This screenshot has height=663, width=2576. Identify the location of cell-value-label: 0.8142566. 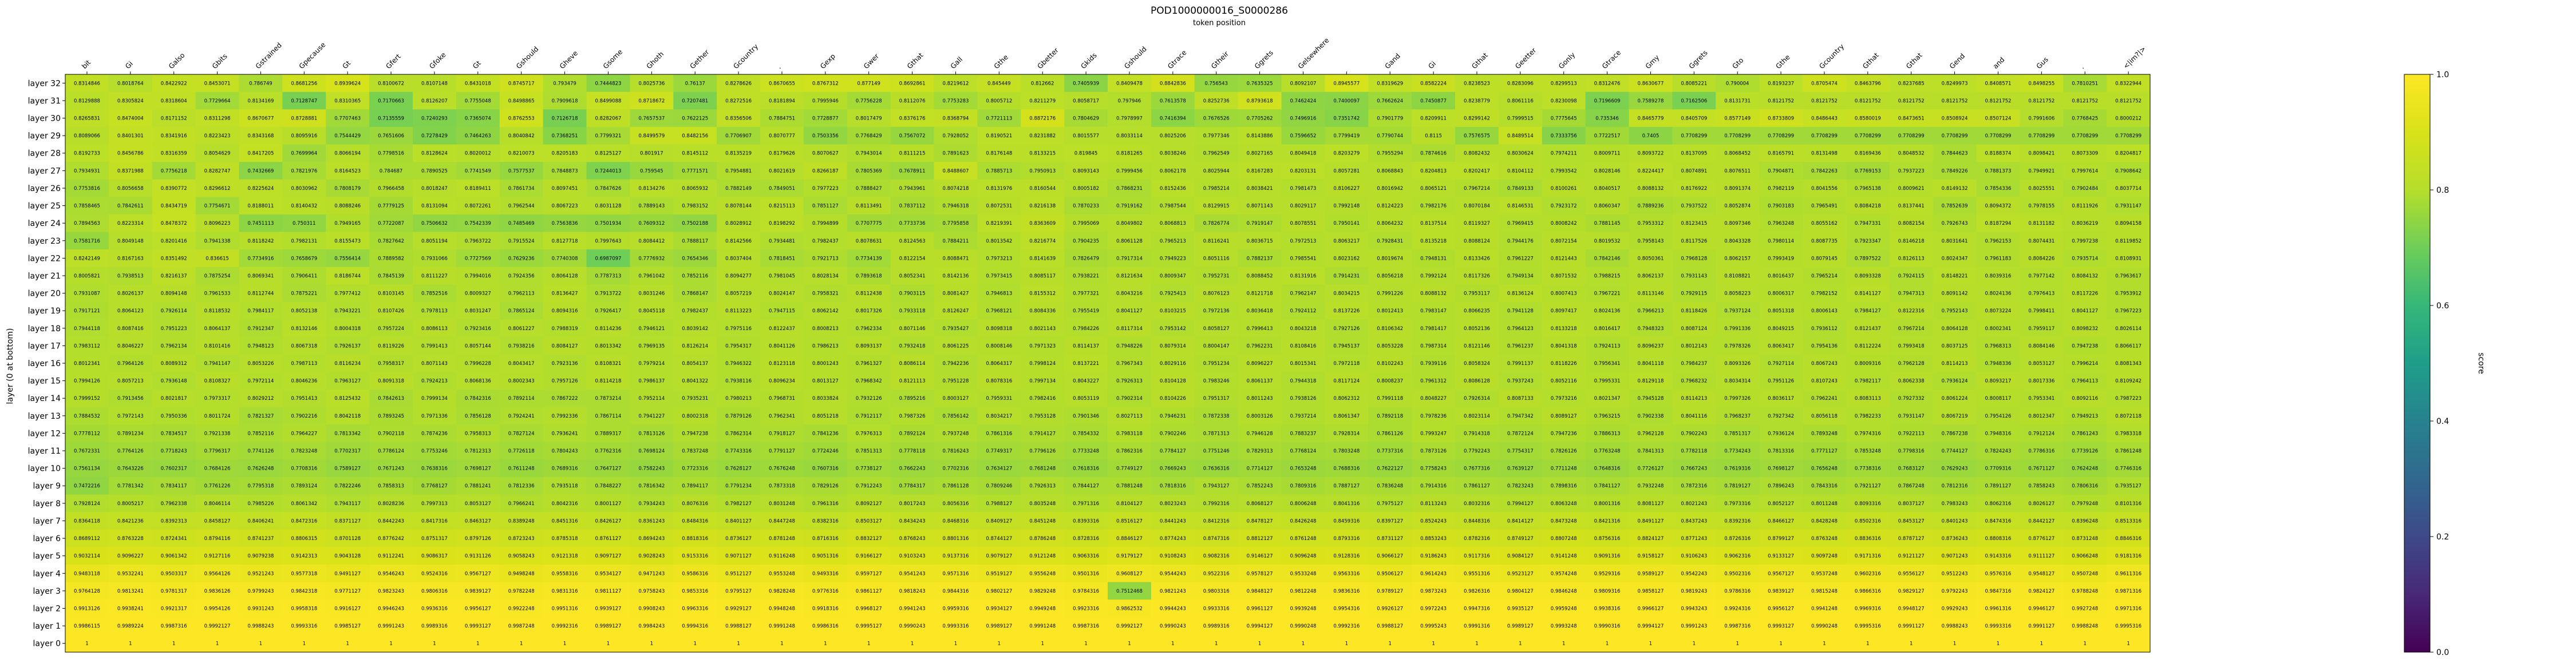
(738, 242).